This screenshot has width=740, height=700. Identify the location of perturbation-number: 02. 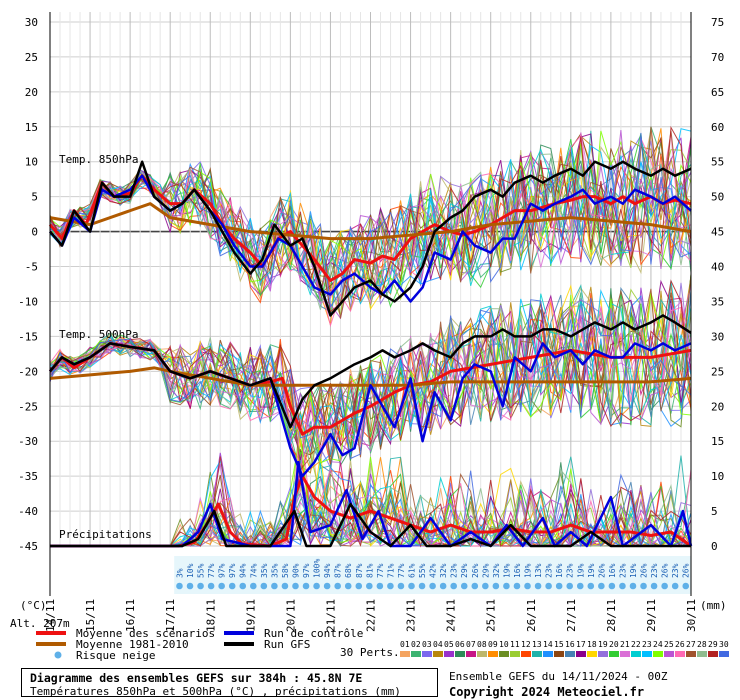
(416, 644).